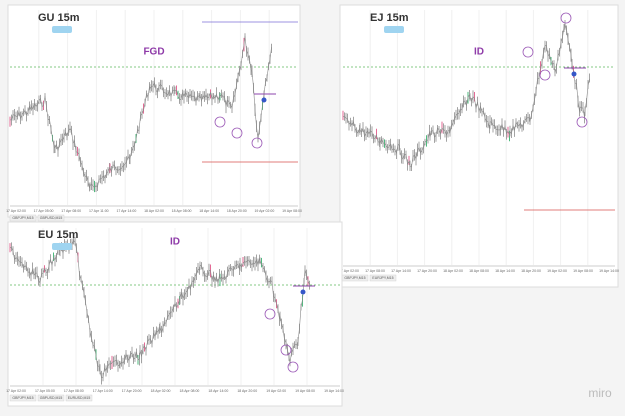  I want to click on chart-title: GU 15m, so click(59, 18).